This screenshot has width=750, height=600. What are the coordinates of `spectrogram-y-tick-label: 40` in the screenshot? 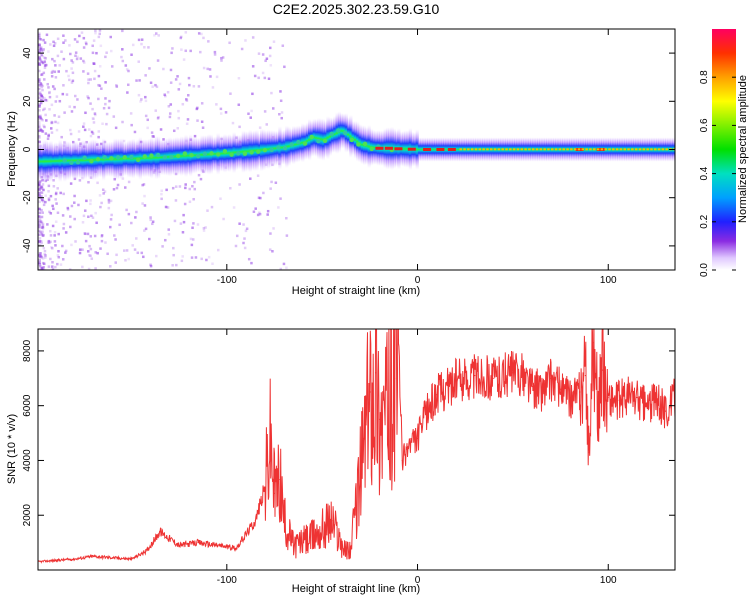 It's located at (27, 53).